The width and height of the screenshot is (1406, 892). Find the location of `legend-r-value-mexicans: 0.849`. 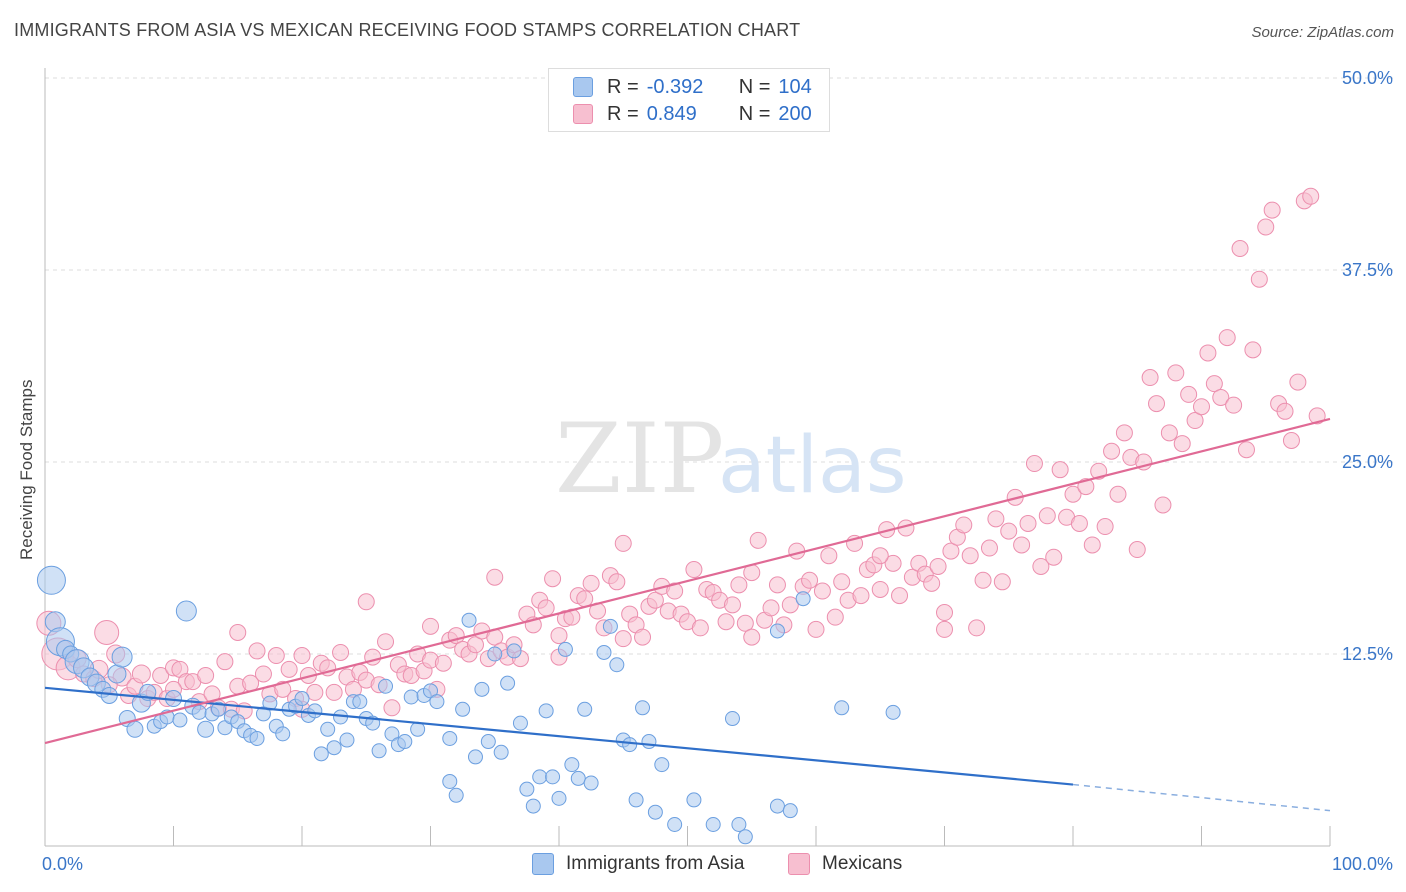

legend-r-value-mexicans: 0.849 is located at coordinates (671, 113).